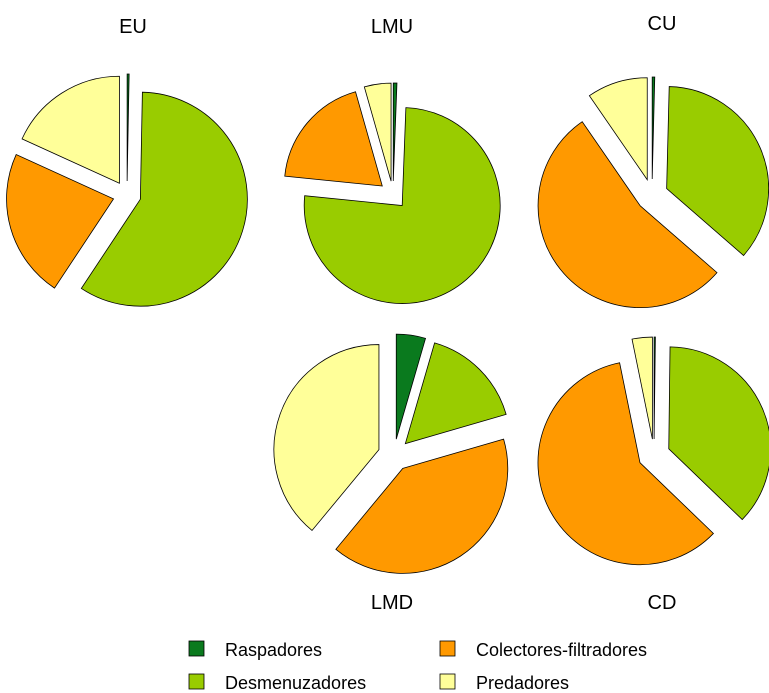 The height and width of the screenshot is (693, 769). I want to click on pie-slice-cu-desmenuzadores, so click(717, 171).